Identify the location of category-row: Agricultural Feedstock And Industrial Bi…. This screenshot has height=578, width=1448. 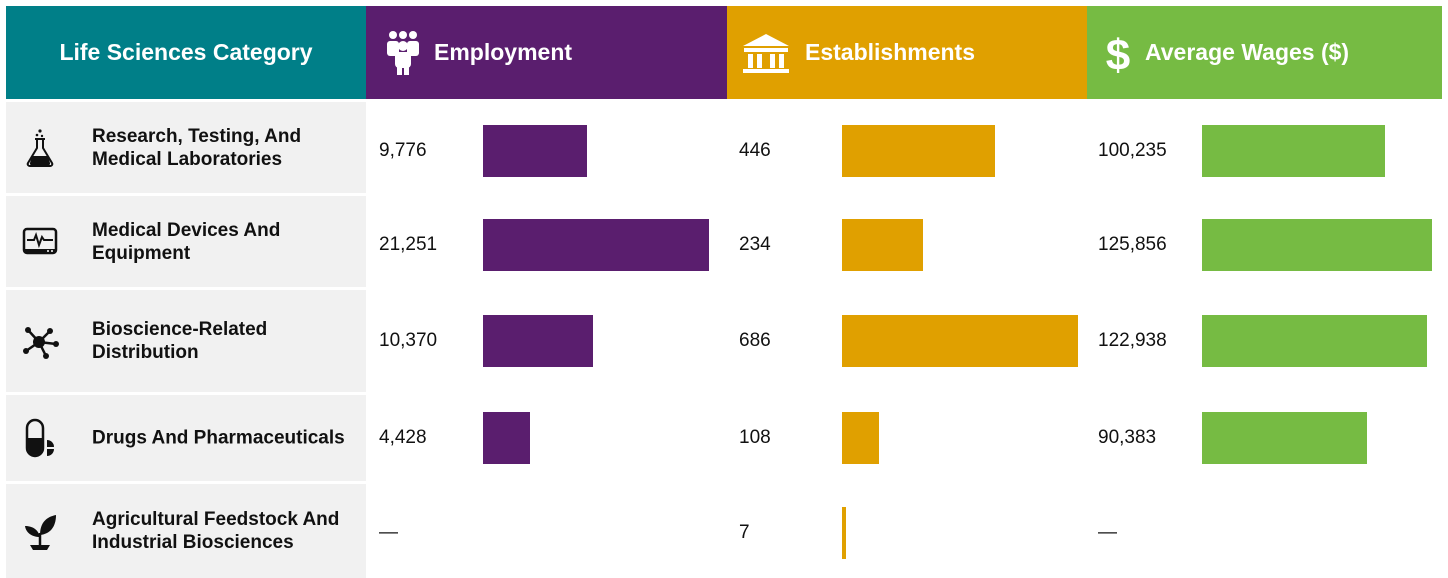
(186, 531).